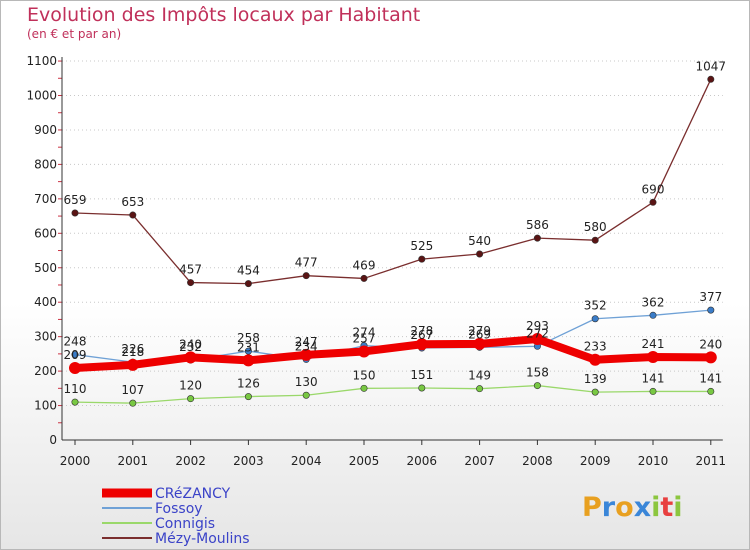 This screenshot has height=550, width=750. Describe the element at coordinates (185, 524) in the screenshot. I see `legend-label: Connigis` at that location.